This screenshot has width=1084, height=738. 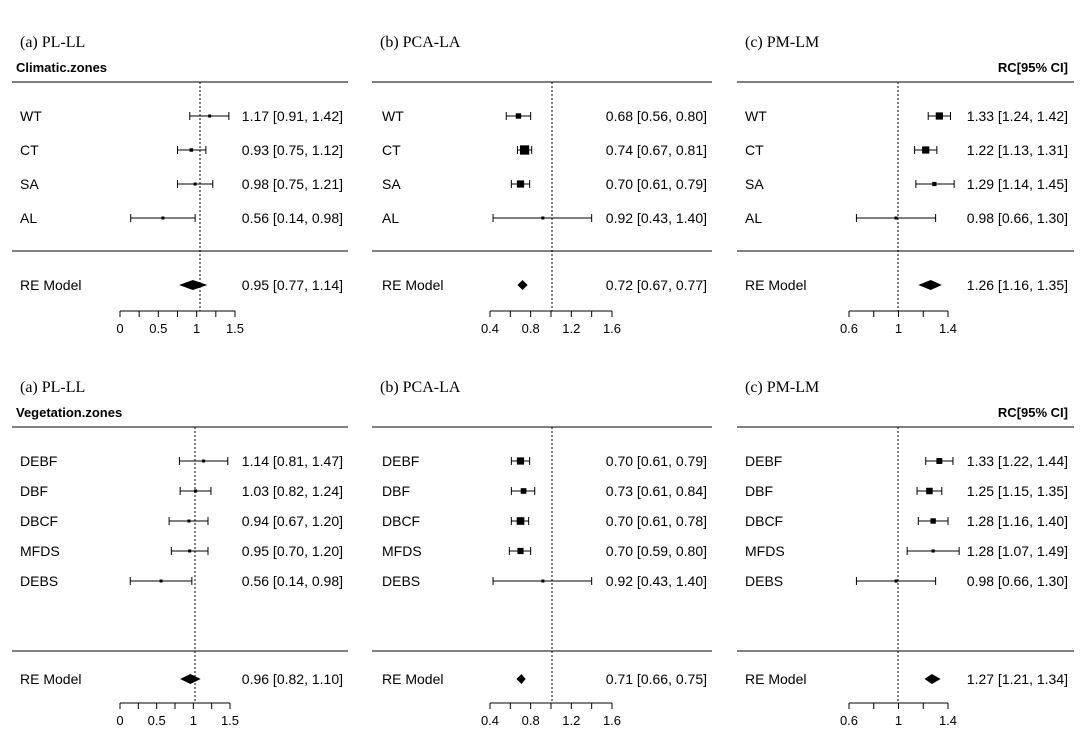 I want to click on row-estimate-text: 1.28 [1.16, 1.40], so click(x=1017, y=521).